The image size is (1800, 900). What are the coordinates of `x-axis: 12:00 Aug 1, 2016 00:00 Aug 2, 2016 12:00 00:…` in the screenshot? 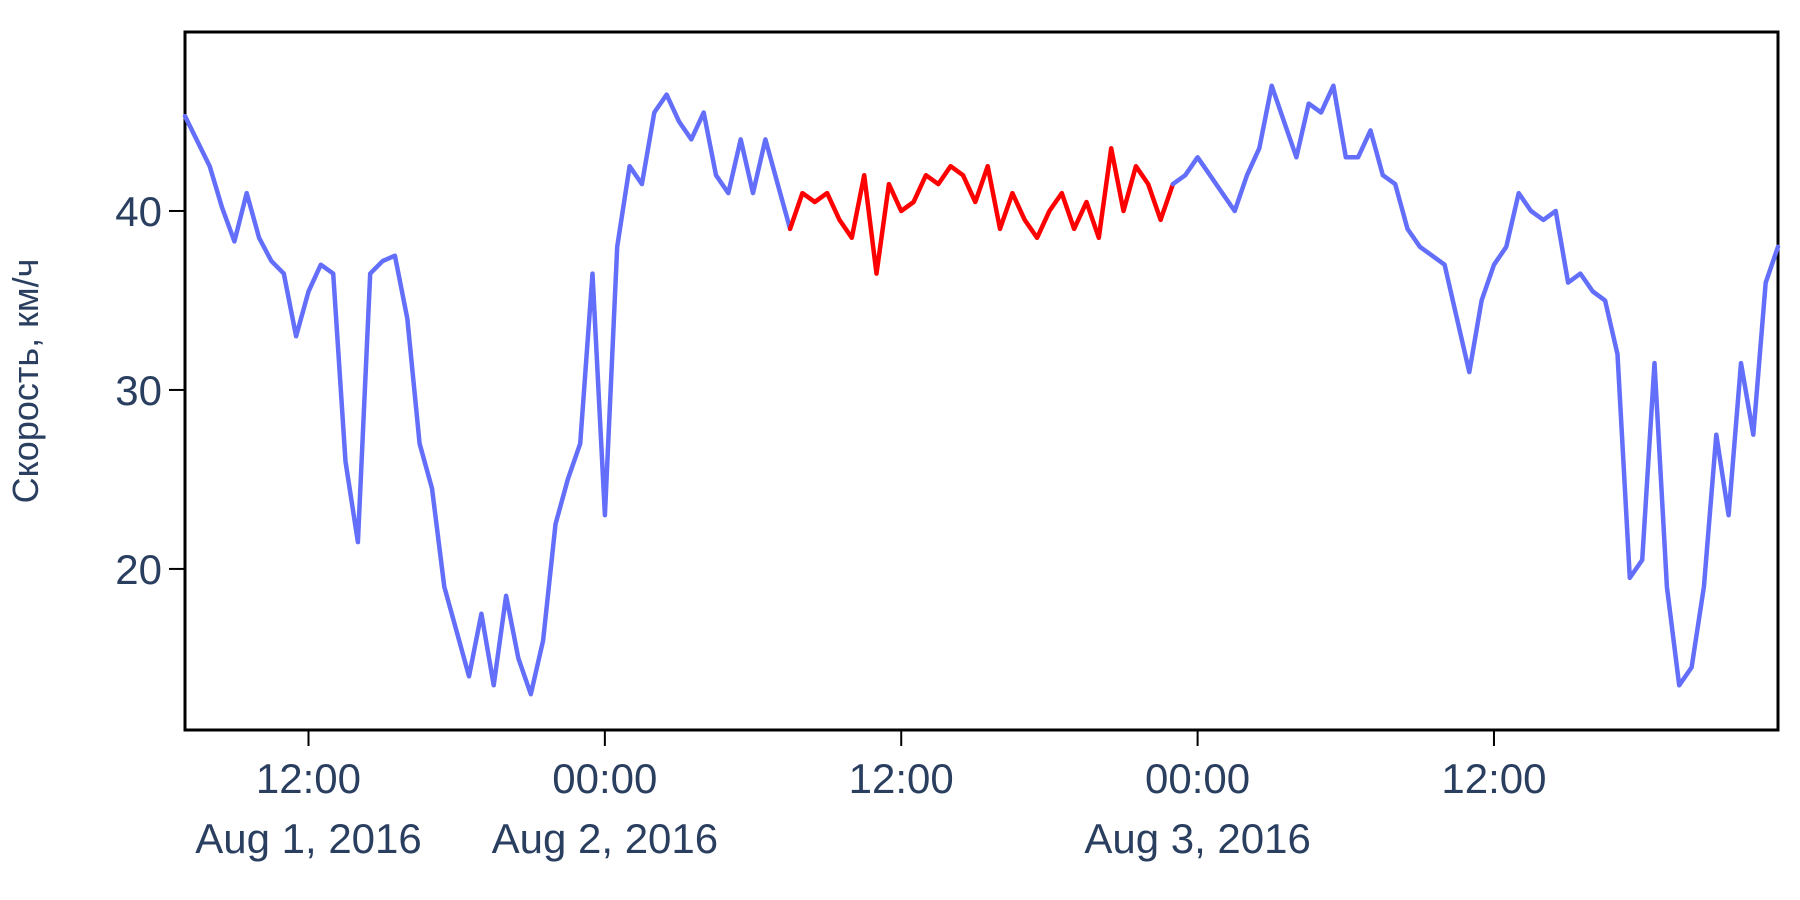 It's located at (871, 796).